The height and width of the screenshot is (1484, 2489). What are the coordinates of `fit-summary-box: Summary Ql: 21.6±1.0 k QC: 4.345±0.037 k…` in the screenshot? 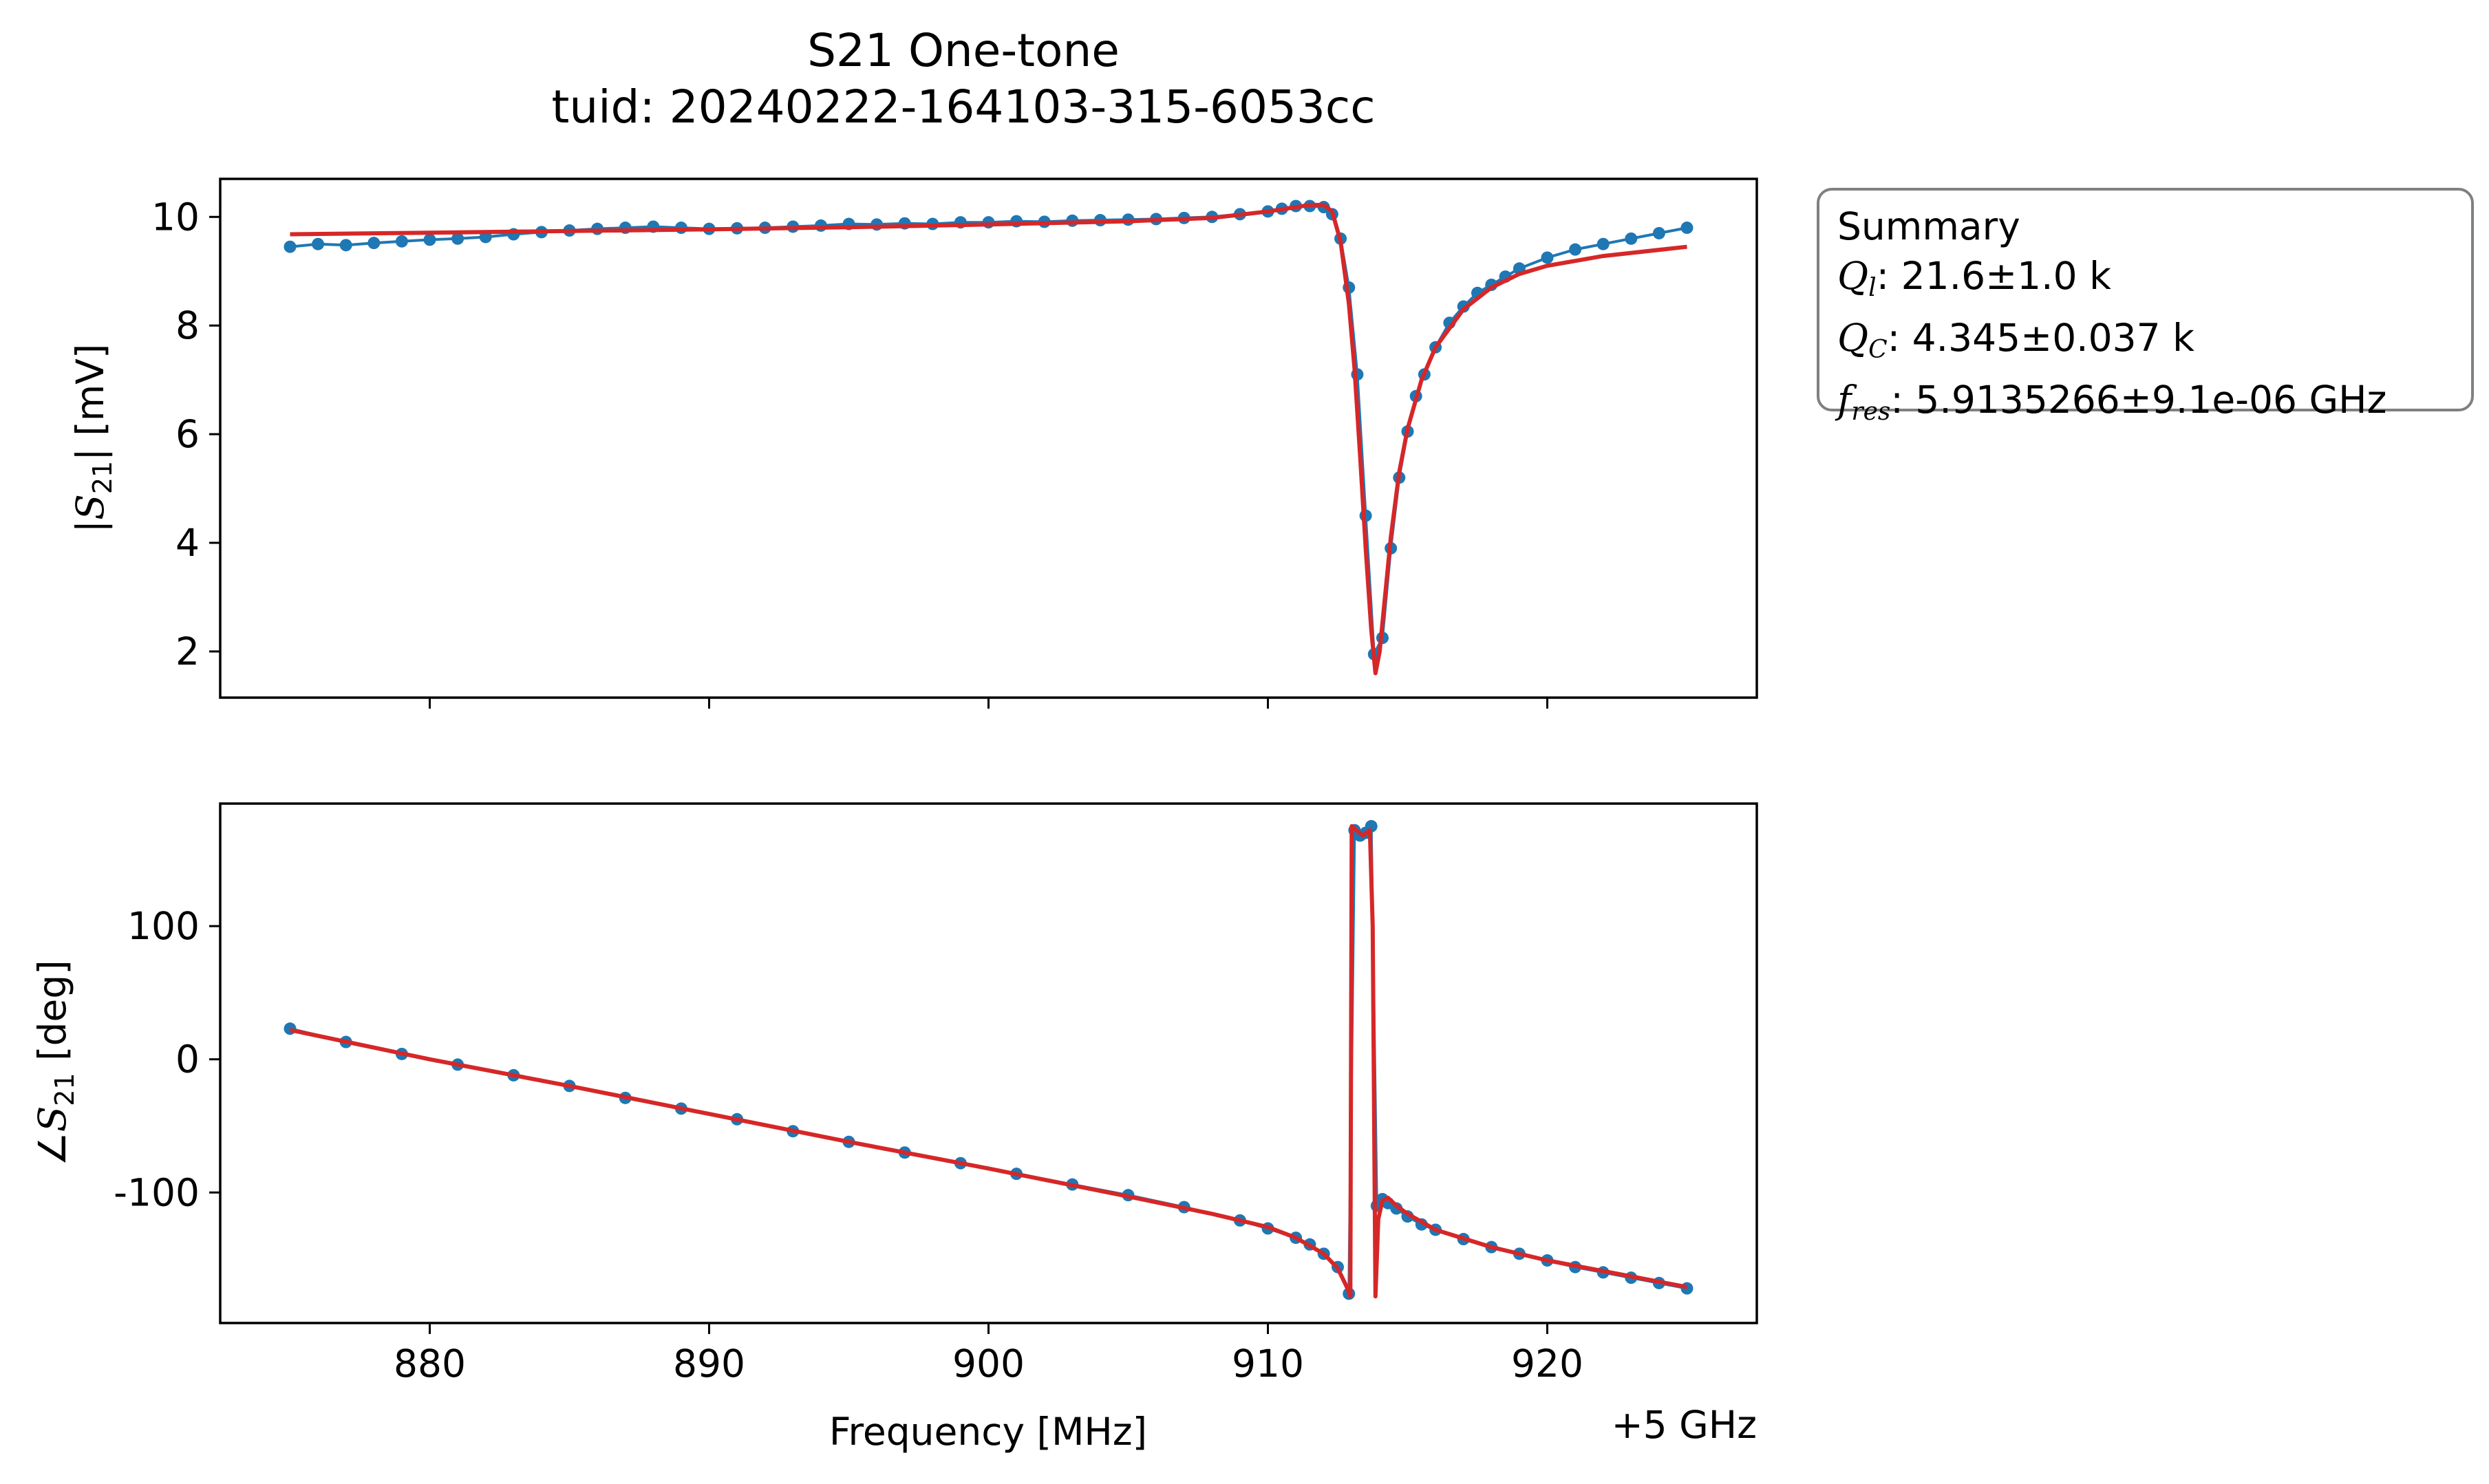 It's located at (2145, 307).